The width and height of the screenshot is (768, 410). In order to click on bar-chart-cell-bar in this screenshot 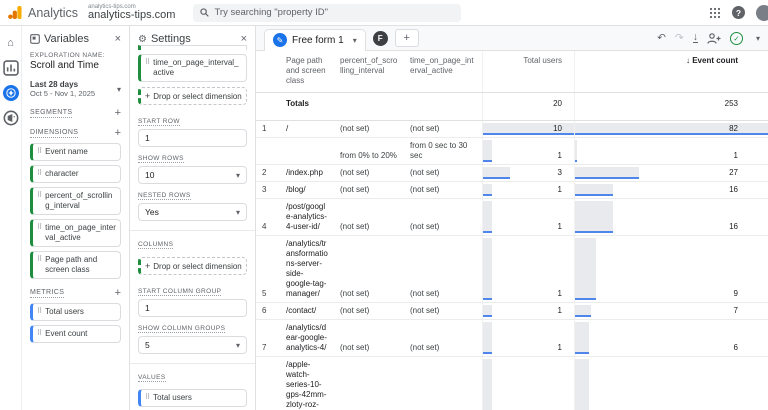, I will do `click(488, 384)`.